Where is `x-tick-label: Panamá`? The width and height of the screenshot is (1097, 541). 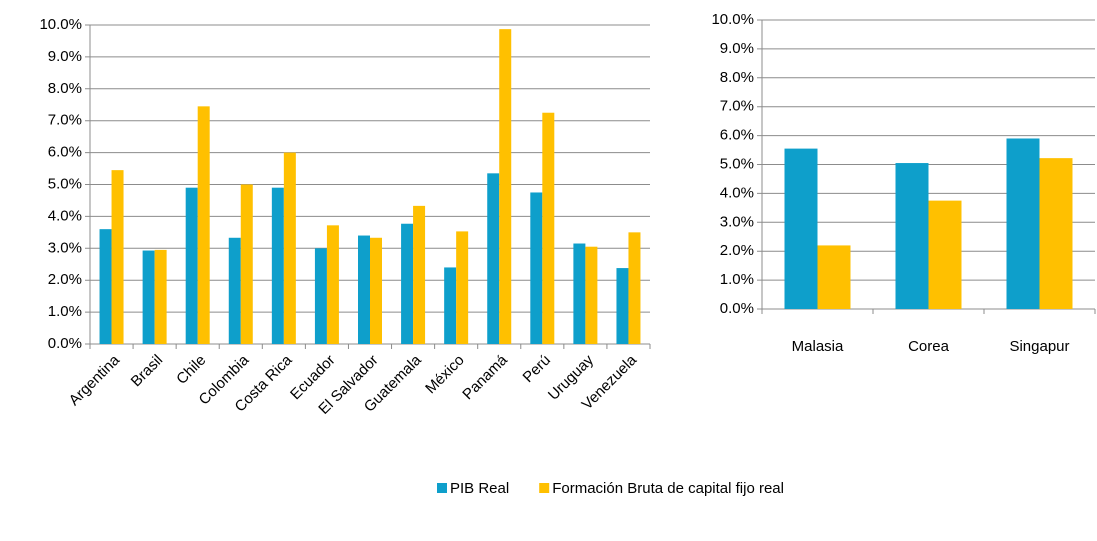 x-tick-label: Panamá is located at coordinates (485, 377).